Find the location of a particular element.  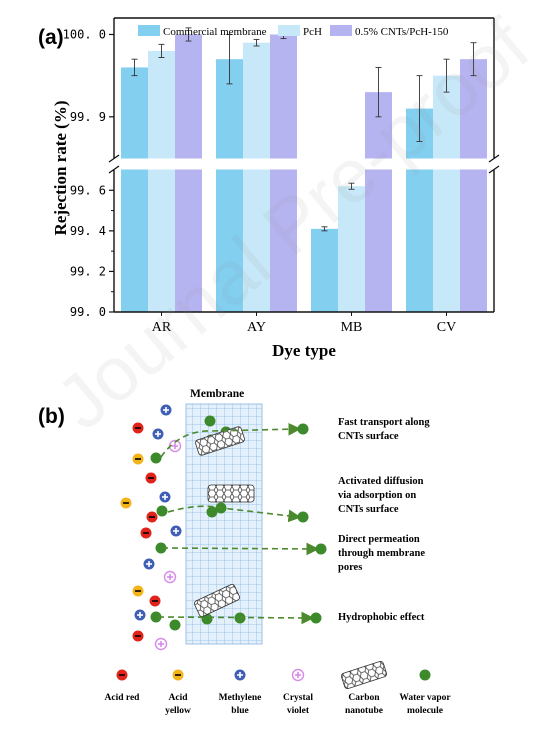

y-tick-label: 99. 4 is located at coordinates (88, 231).